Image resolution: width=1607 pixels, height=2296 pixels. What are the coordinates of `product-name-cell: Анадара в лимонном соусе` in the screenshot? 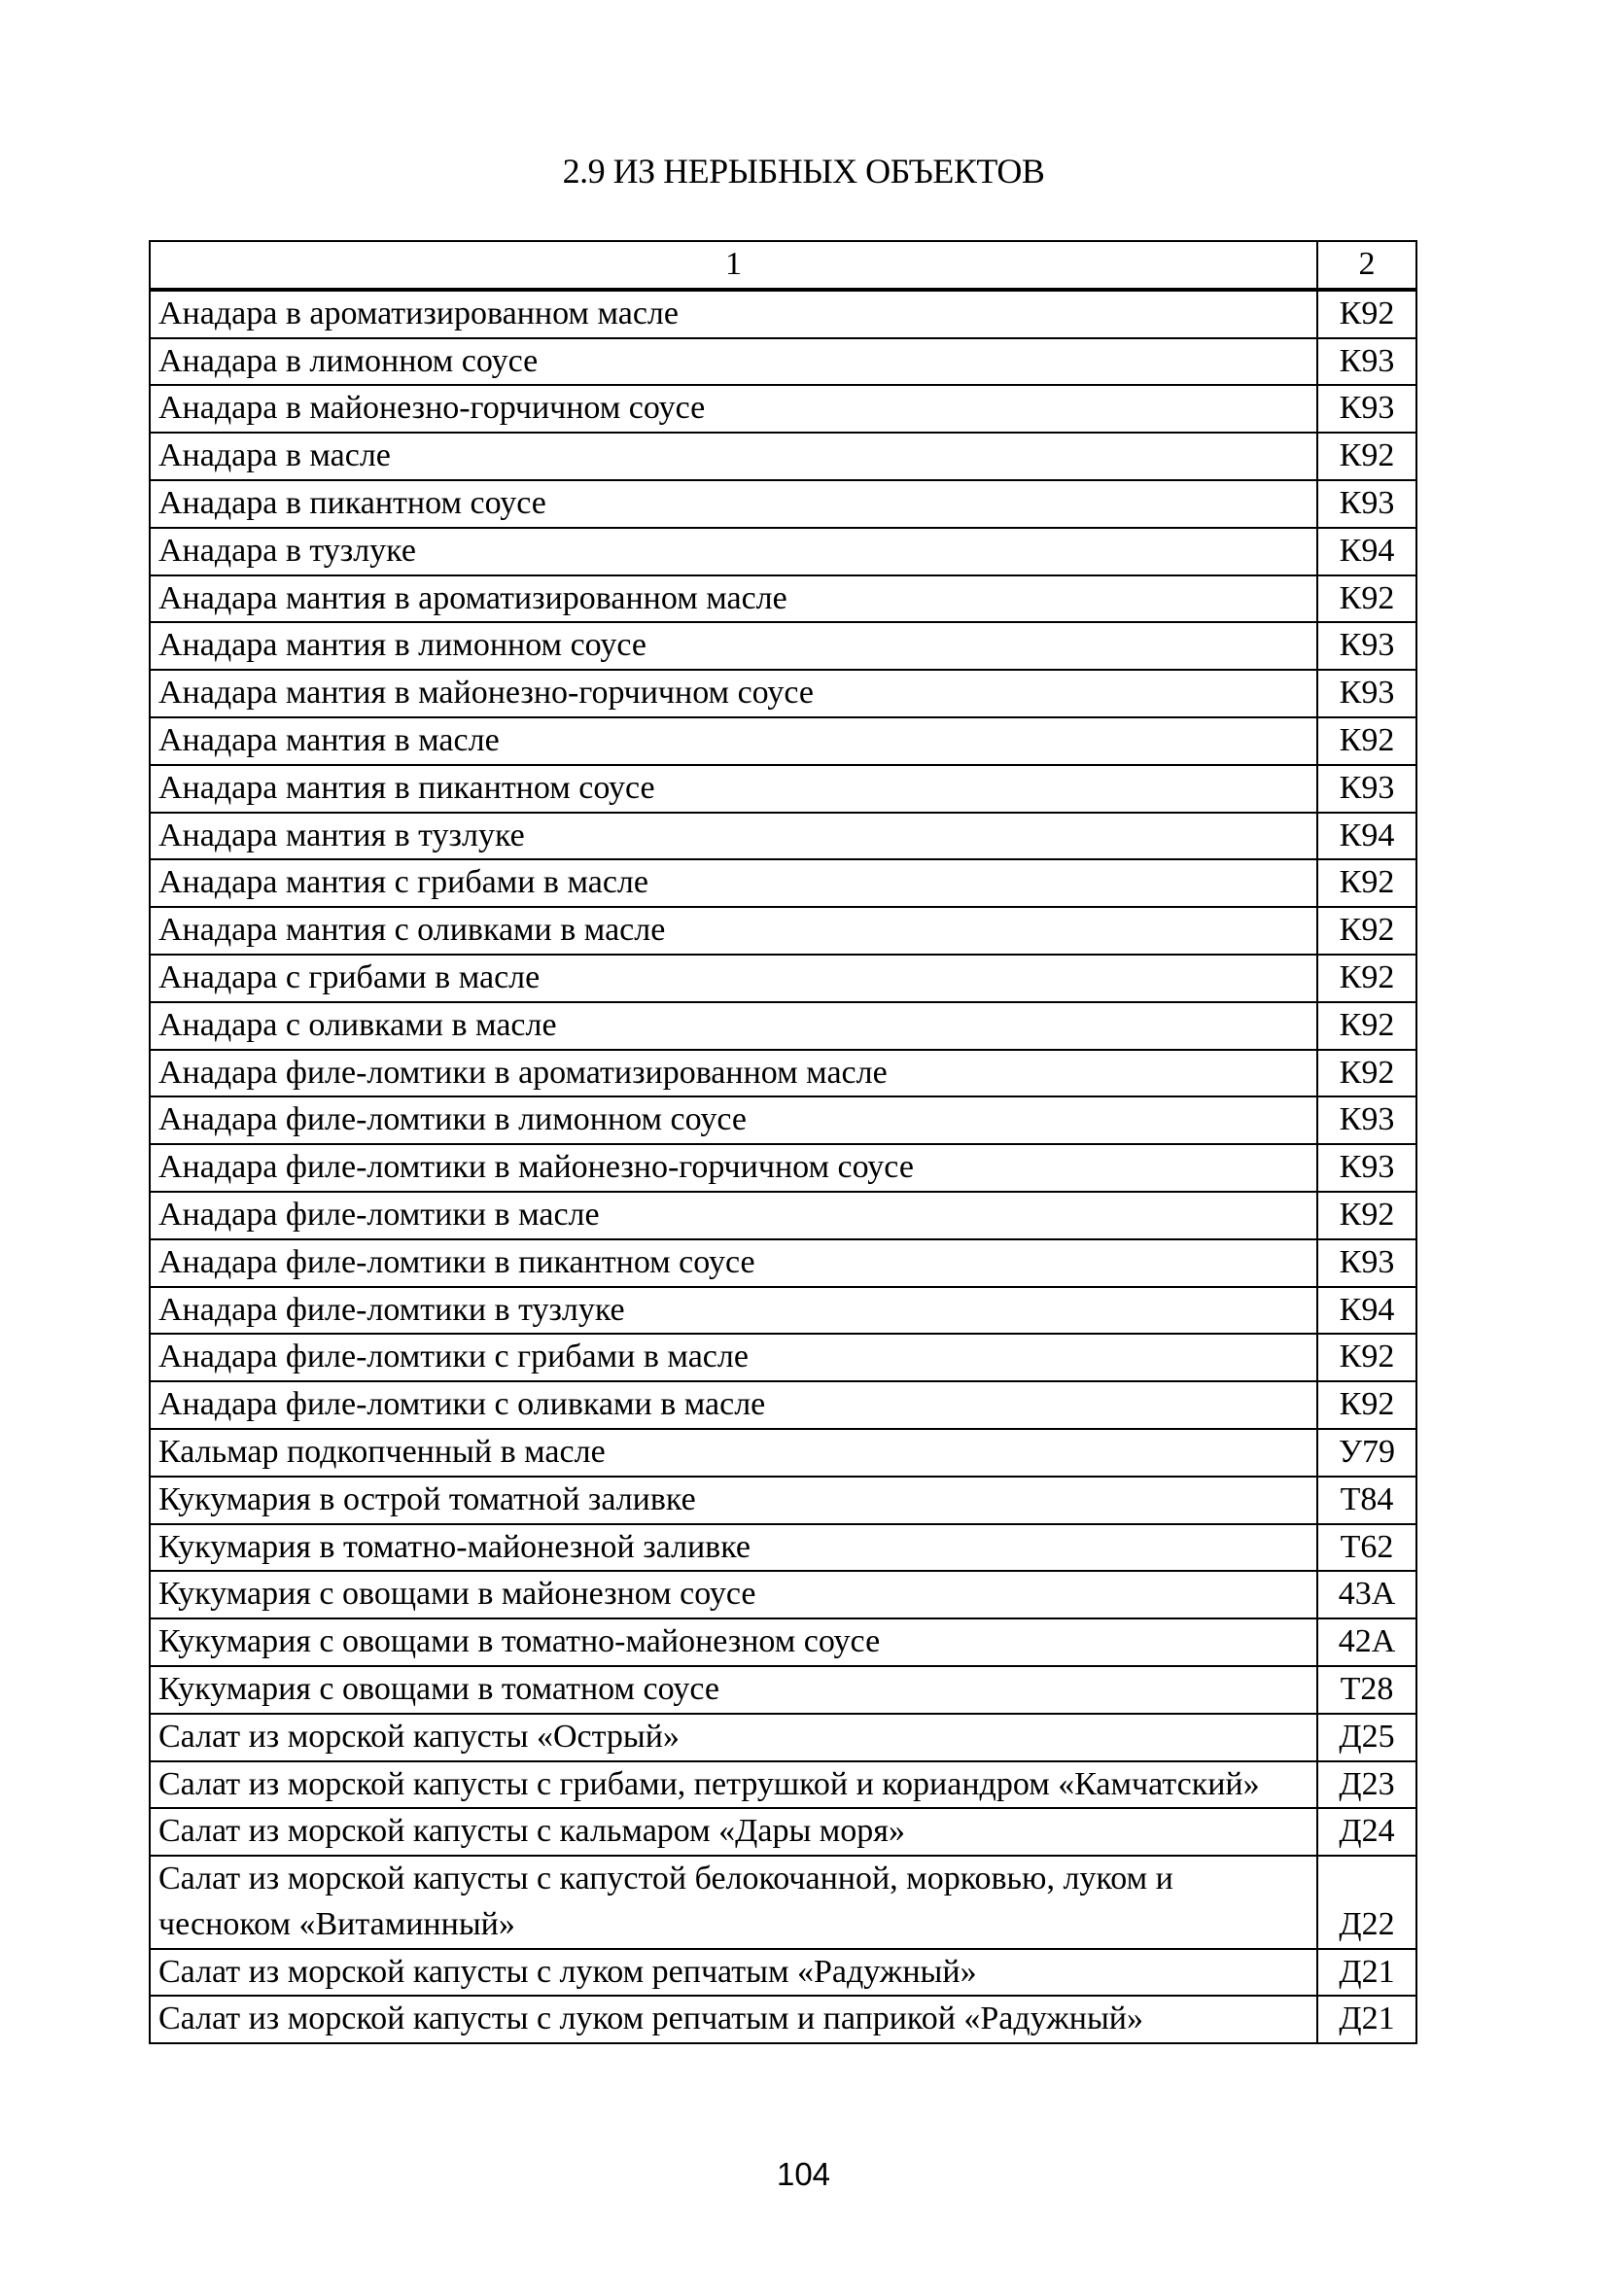 It's located at (733, 361).